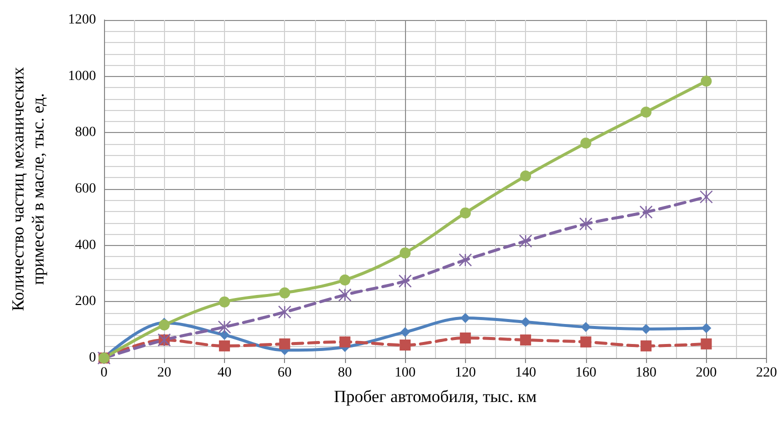 The width and height of the screenshot is (780, 422). What do you see at coordinates (224, 373) in the screenshot?
I see `x-tick-label: 40` at bounding box center [224, 373].